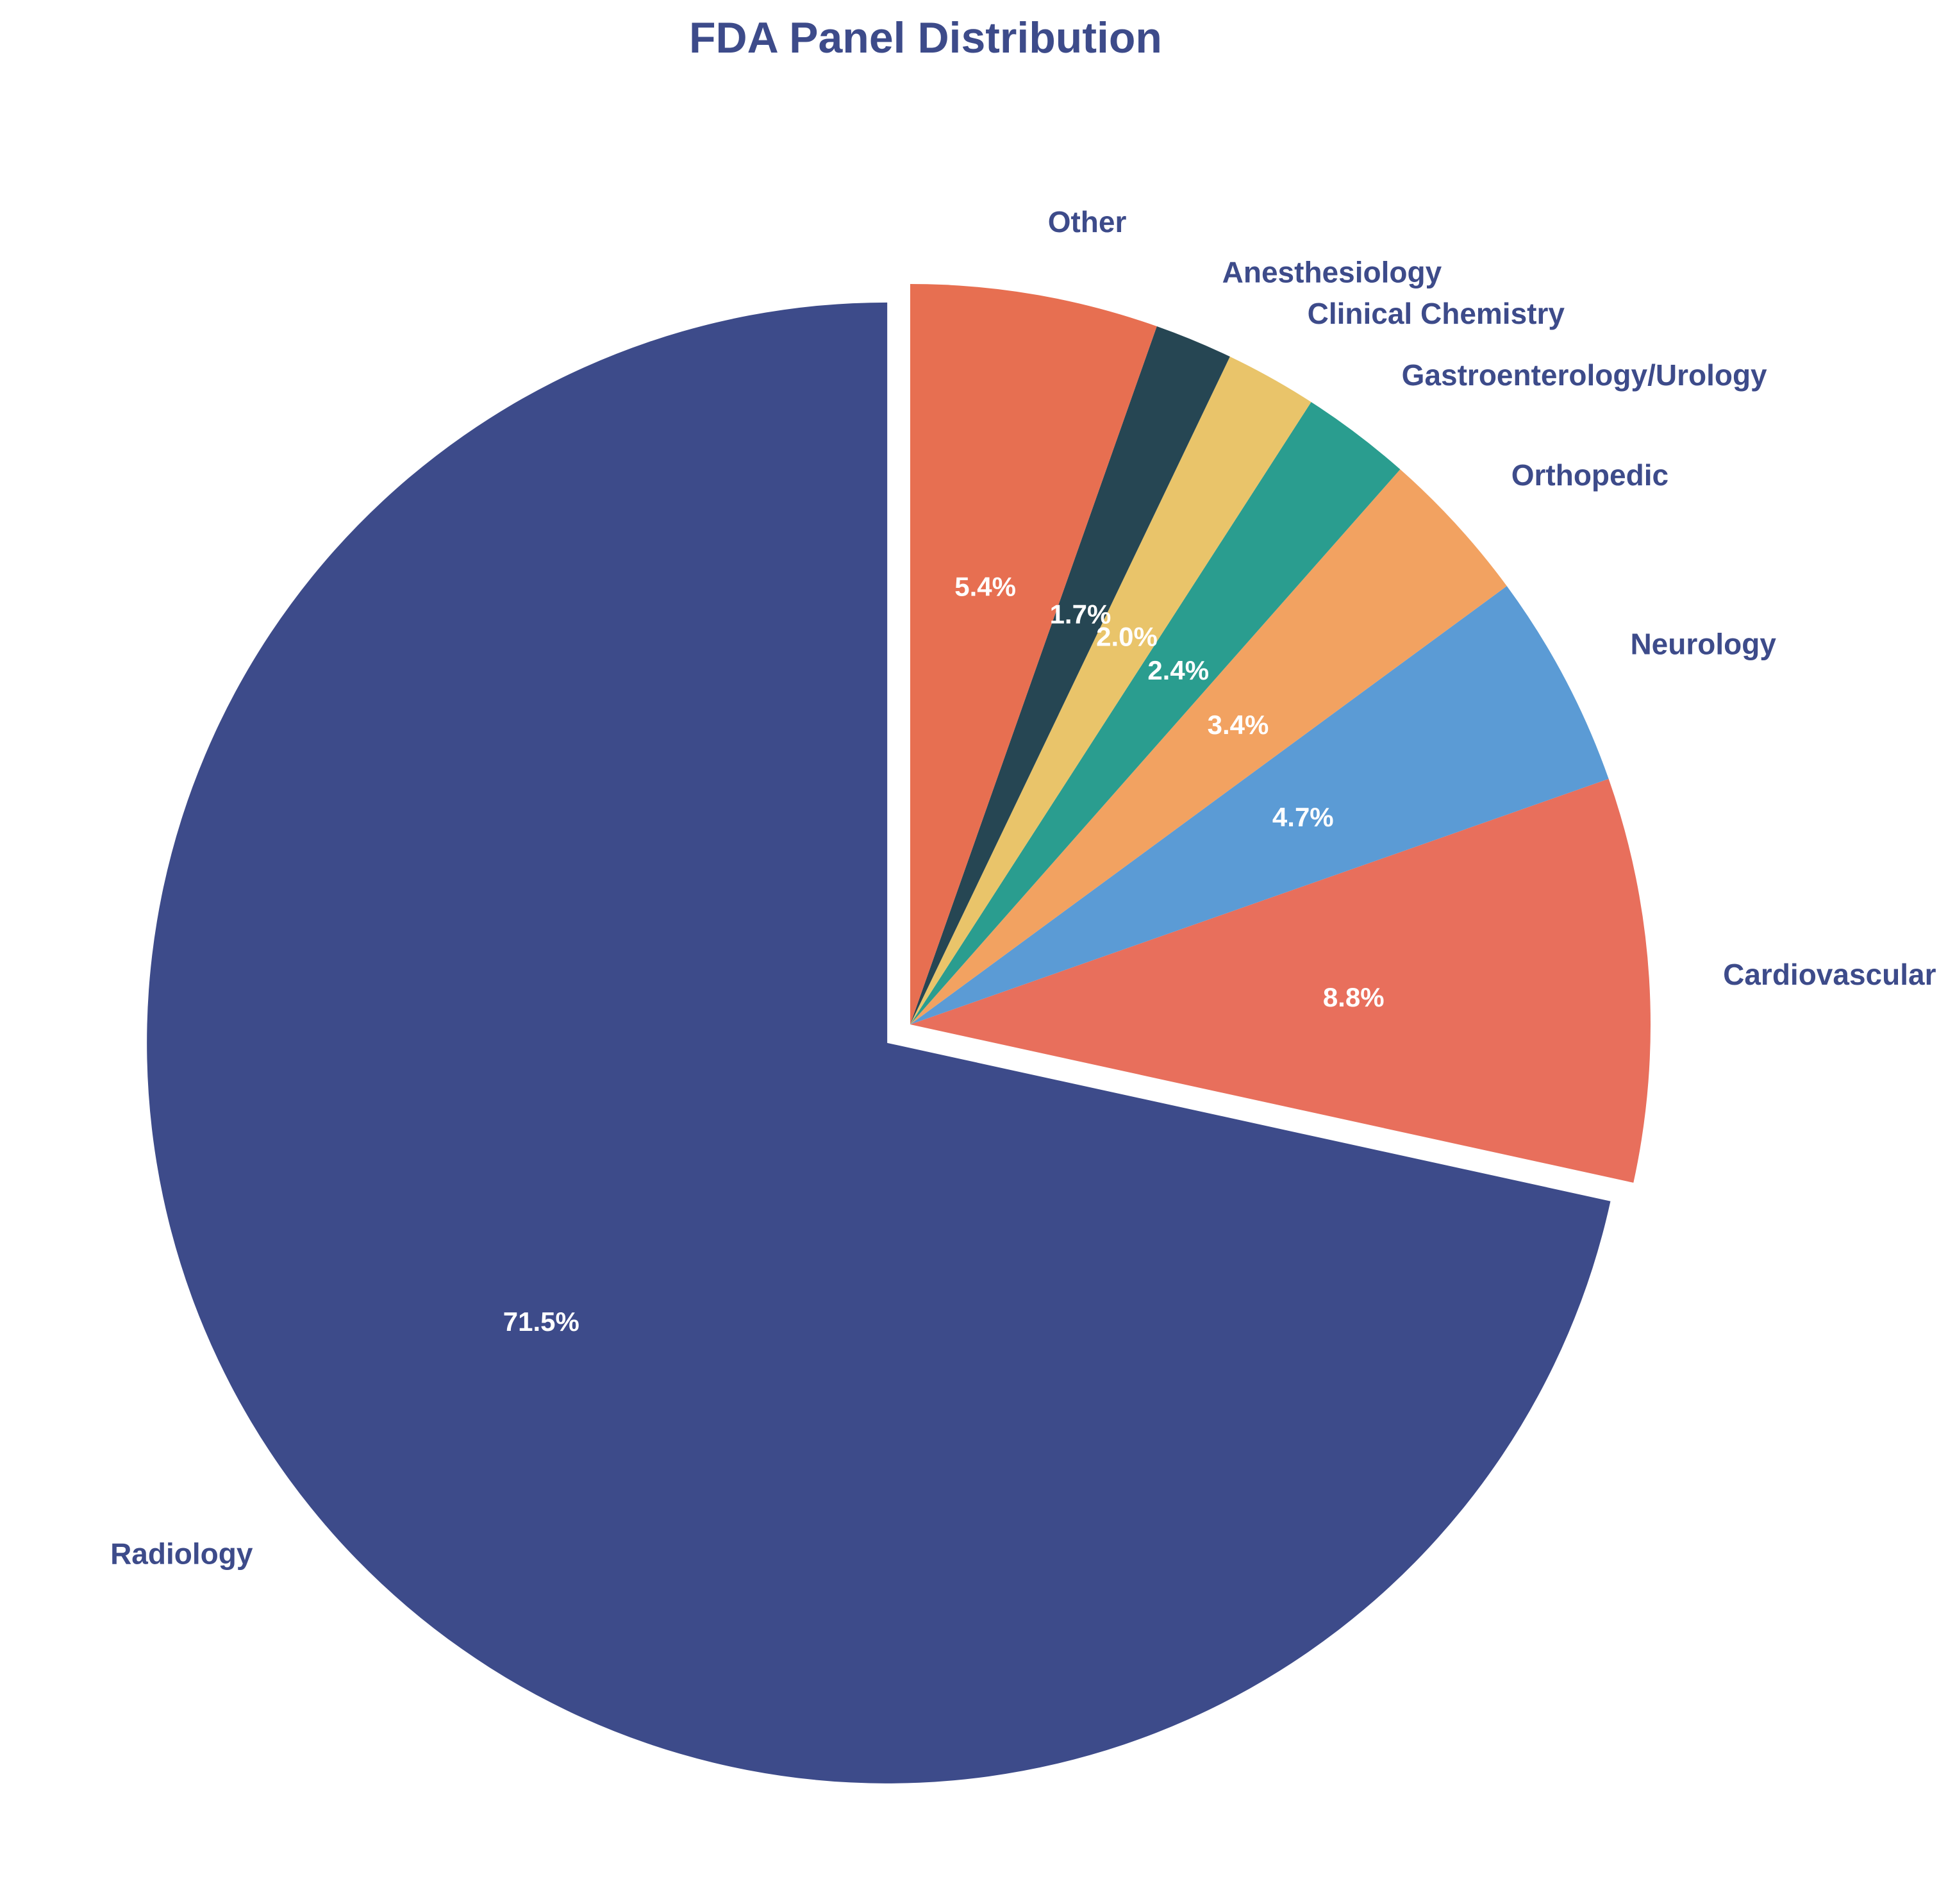  What do you see at coordinates (1354, 997) in the screenshot?
I see `percent-label-cardiovascular: 8.8%` at bounding box center [1354, 997].